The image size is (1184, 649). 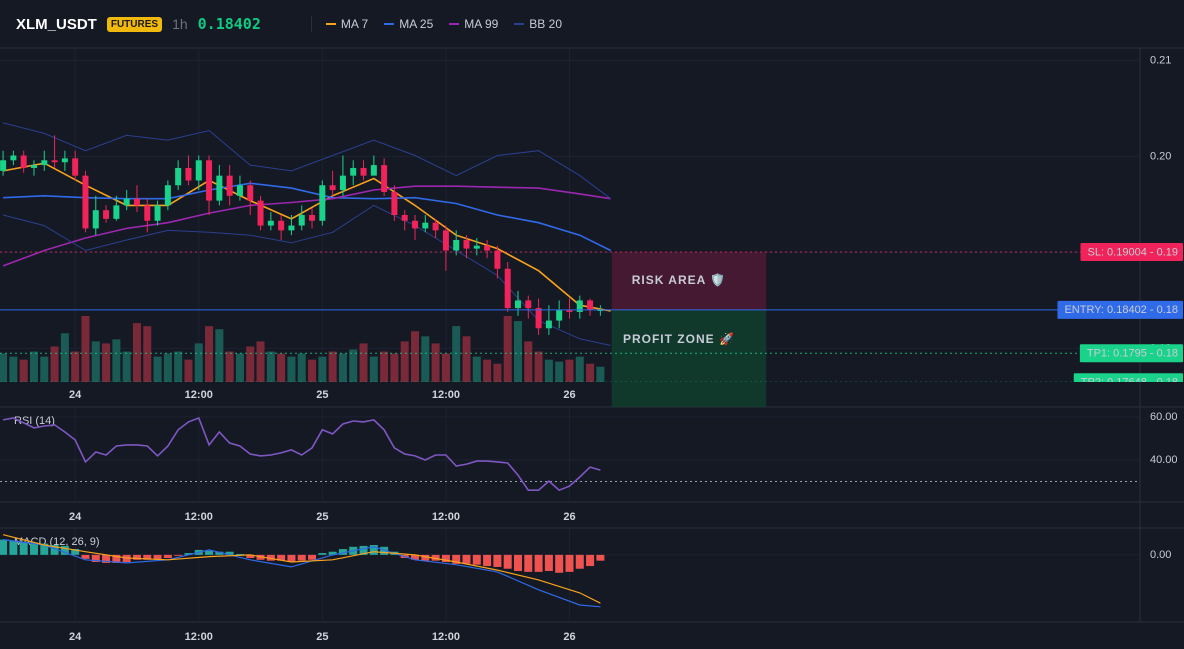 I want to click on indicator-line, so click(x=307, y=217).